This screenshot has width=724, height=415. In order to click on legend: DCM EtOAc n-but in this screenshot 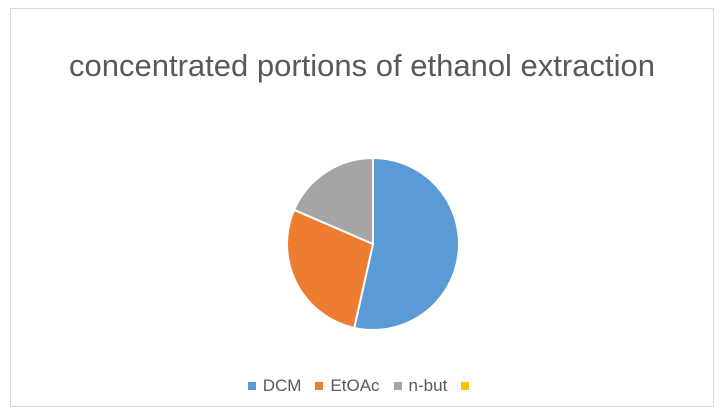, I will do `click(362, 386)`.